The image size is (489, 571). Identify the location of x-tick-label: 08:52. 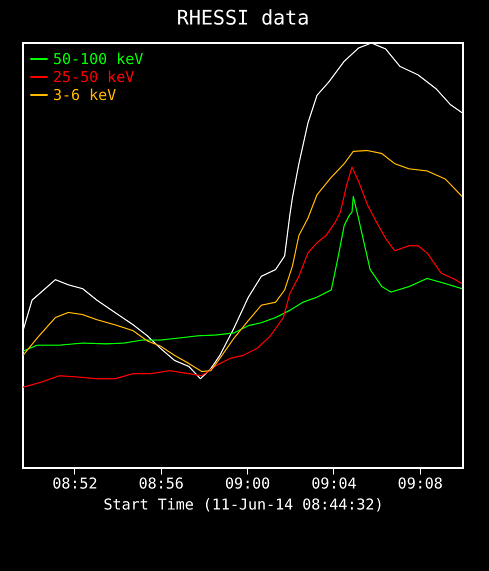
(75, 483).